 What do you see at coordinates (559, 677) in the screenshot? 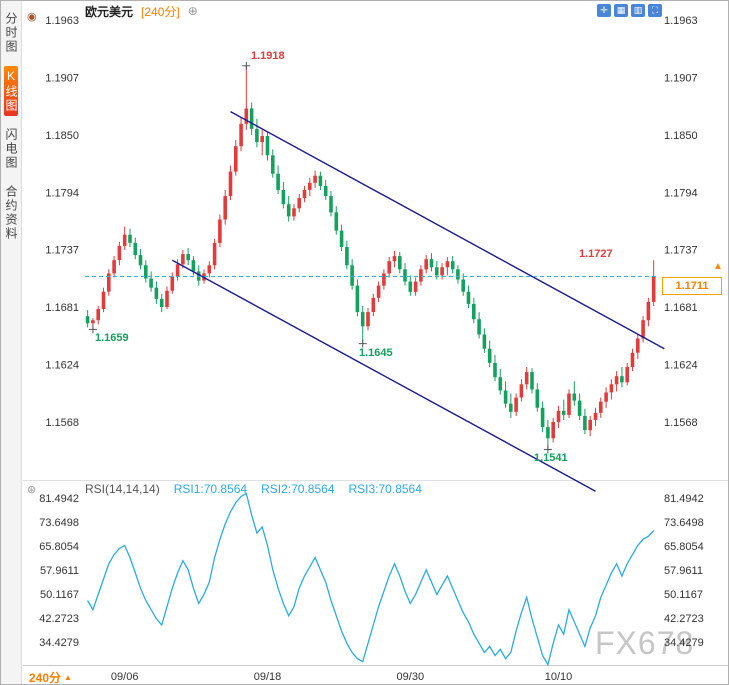
I see `x-axis-label: 10/10` at bounding box center [559, 677].